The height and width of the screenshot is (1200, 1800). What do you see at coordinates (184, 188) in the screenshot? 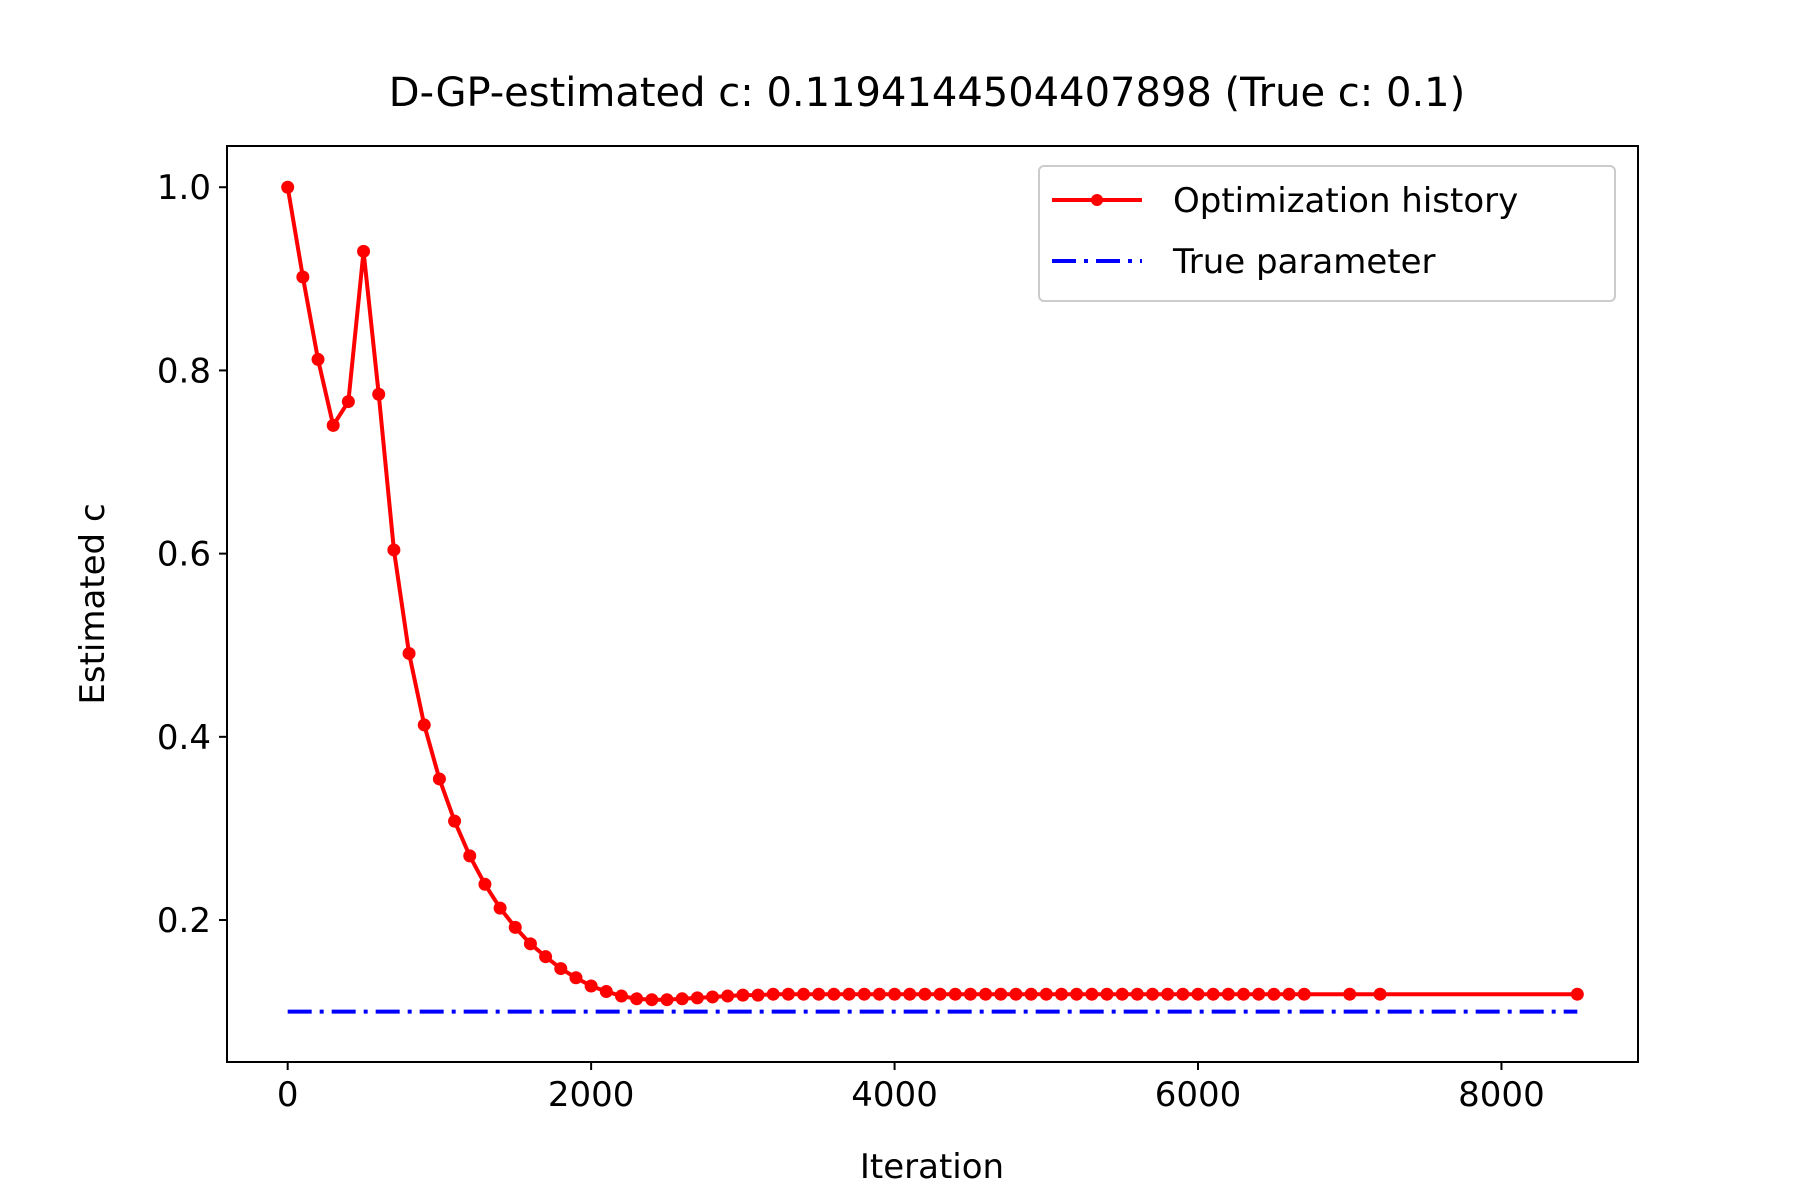
I see `y-tick-label: 1.0` at bounding box center [184, 188].